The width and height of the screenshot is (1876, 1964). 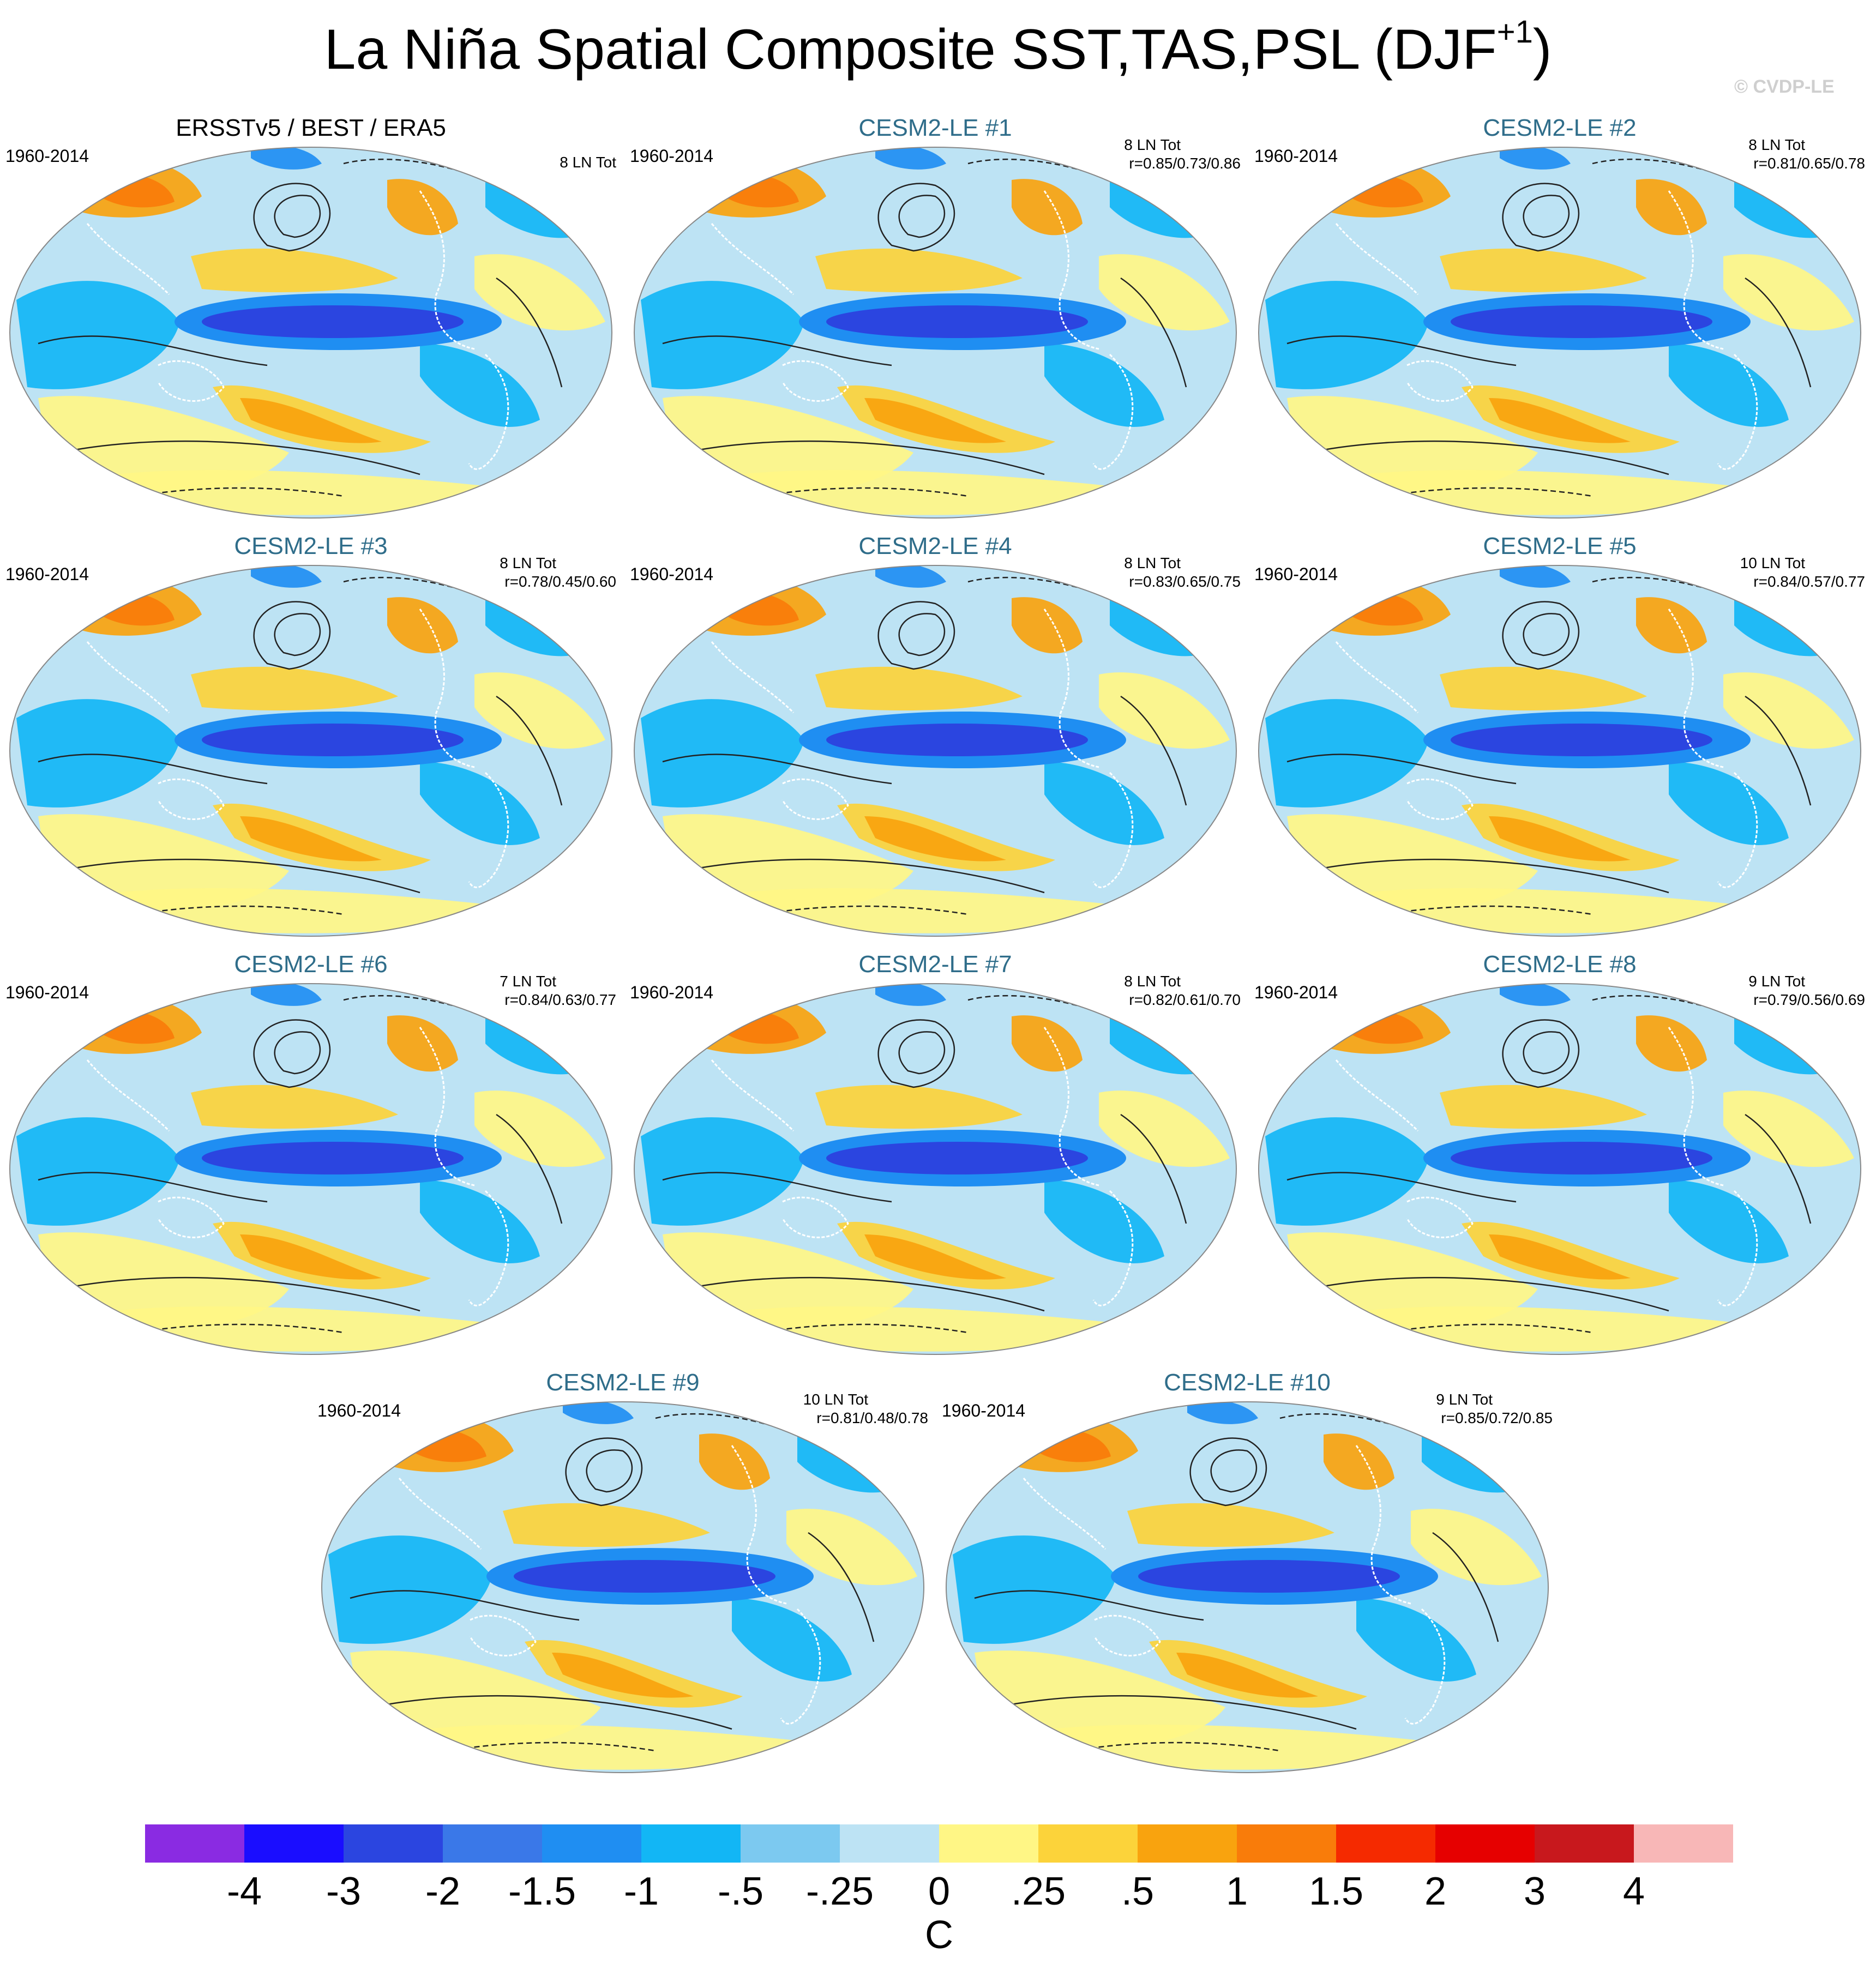 What do you see at coordinates (1514, 32) in the screenshot?
I see `figure-title-superscript: +1` at bounding box center [1514, 32].